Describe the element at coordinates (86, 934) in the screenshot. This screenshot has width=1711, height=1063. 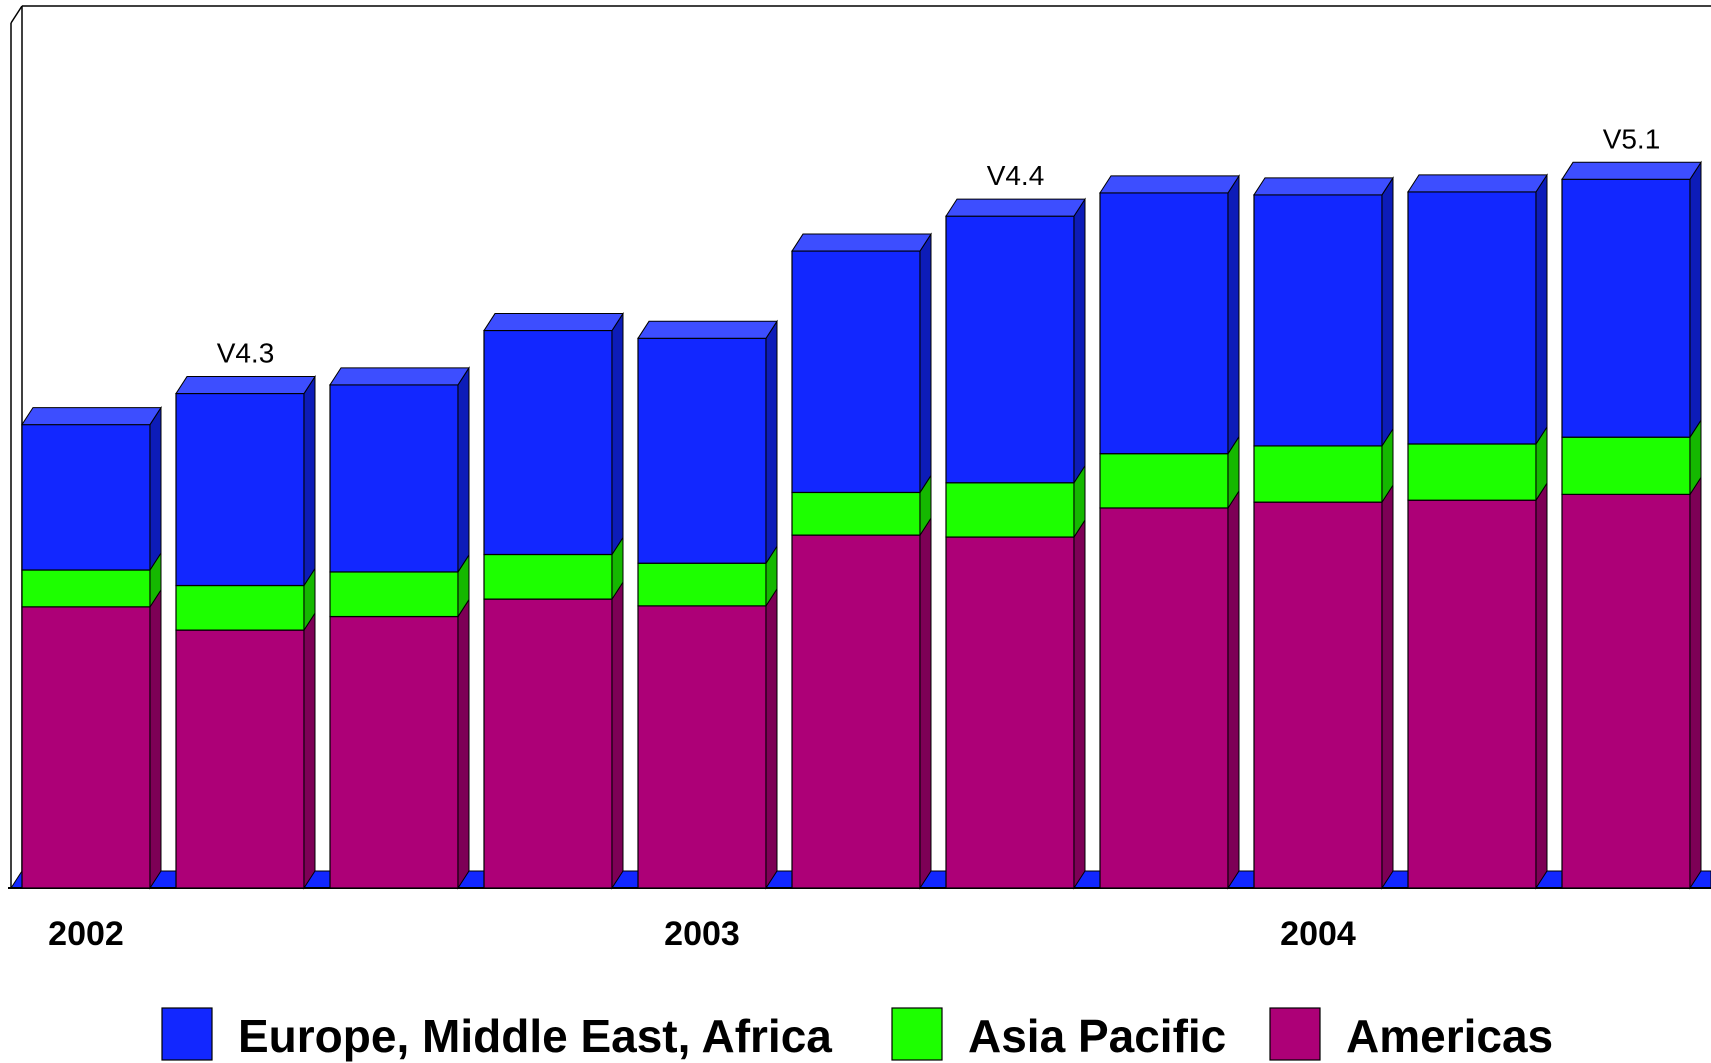
I see `x-tick-label: 2002` at that location.